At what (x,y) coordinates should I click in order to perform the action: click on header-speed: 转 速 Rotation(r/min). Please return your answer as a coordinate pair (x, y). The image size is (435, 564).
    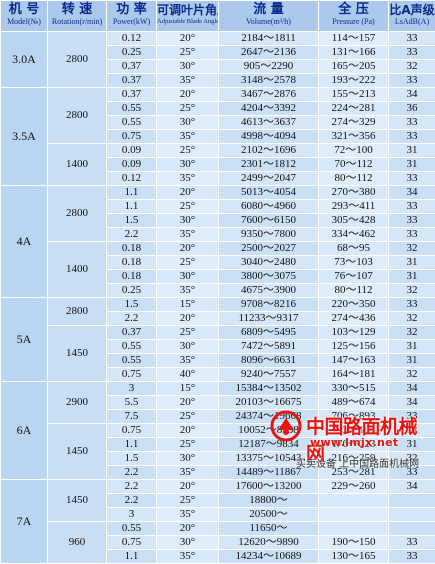
    Looking at the image, I should click on (77, 16).